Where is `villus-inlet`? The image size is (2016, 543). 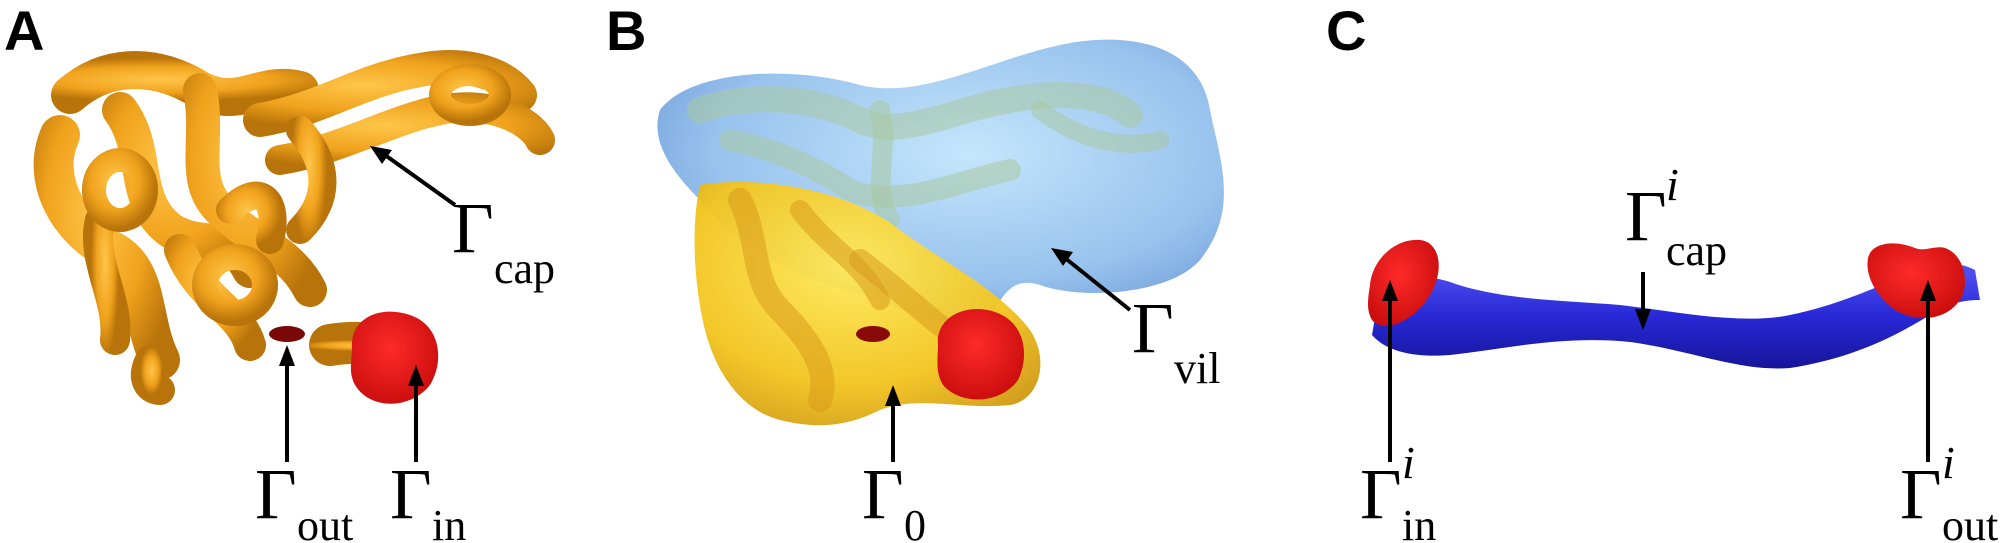
villus-inlet is located at coordinates (981, 354).